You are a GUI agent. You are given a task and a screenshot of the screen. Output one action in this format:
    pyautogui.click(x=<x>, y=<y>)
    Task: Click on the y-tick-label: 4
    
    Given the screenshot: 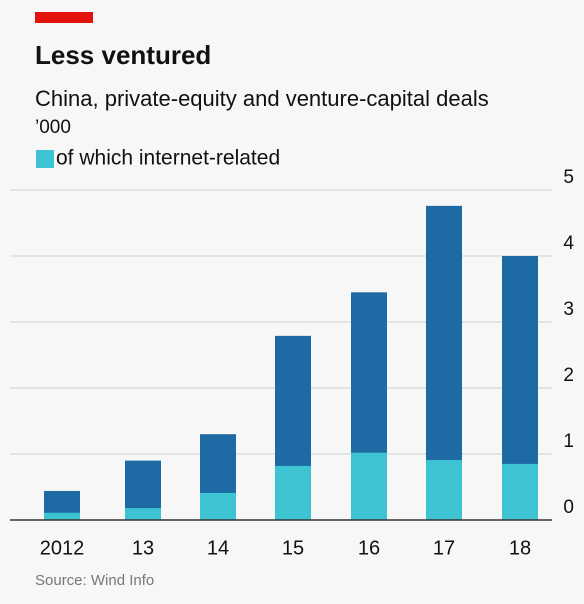 What is the action you would take?
    pyautogui.click(x=568, y=243)
    